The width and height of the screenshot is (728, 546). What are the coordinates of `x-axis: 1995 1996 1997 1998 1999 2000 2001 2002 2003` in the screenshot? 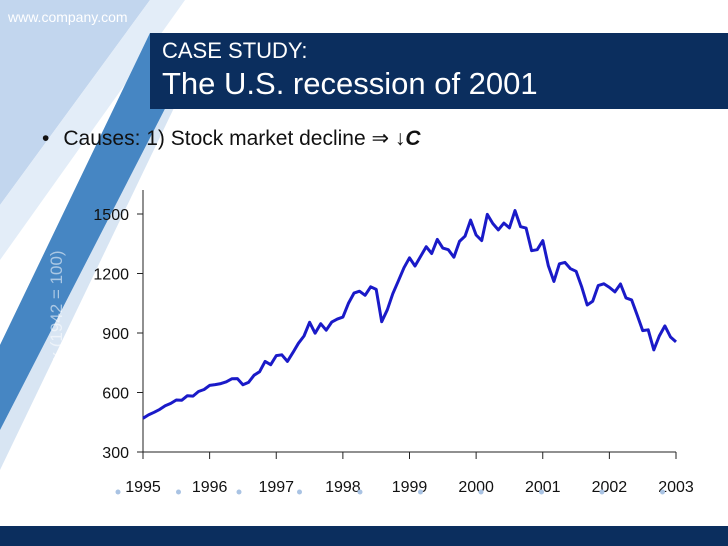 It's located at (409, 473).